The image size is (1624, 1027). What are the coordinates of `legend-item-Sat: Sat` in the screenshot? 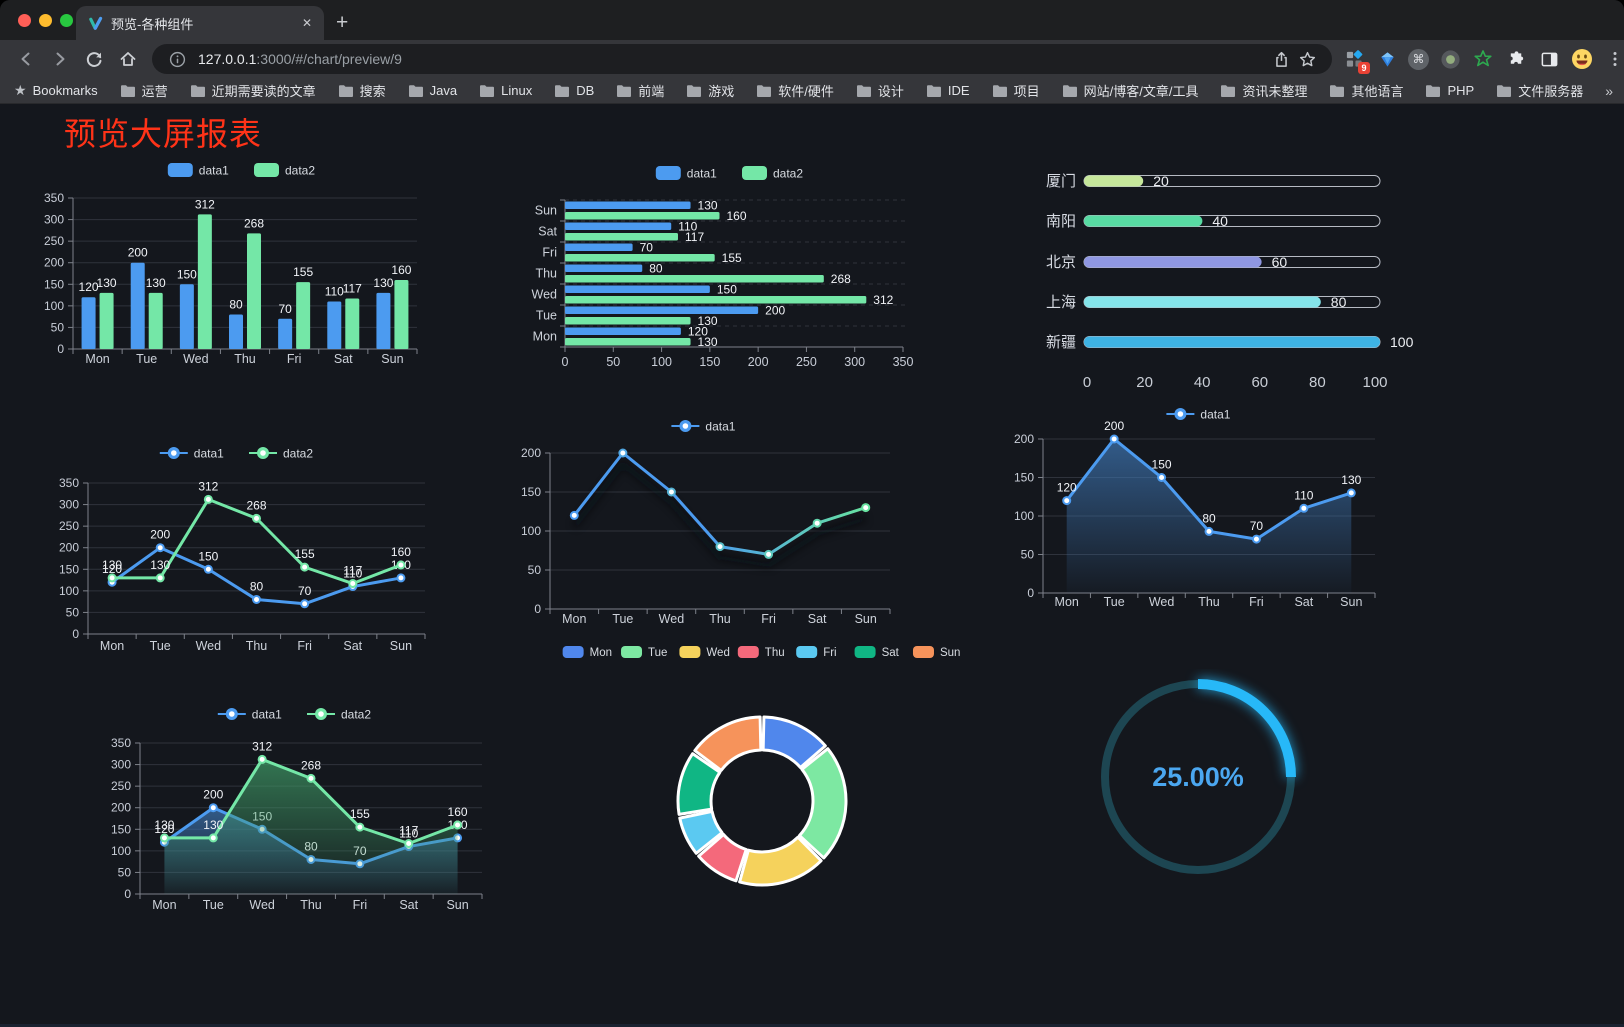 It's located at (877, 652).